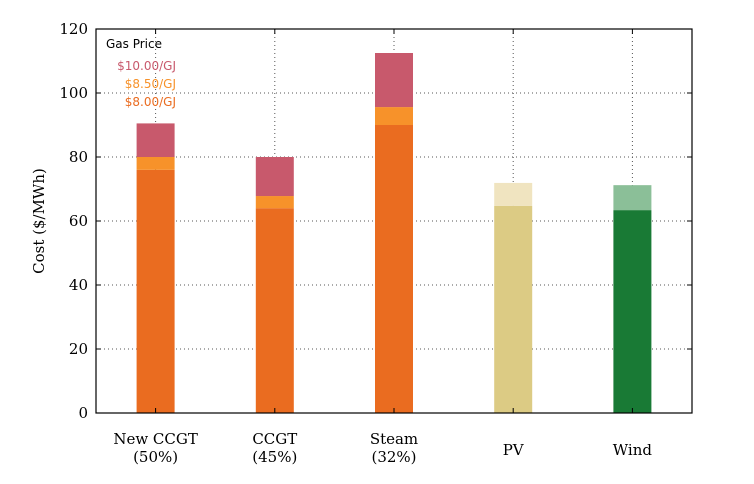 The image size is (754, 484). Describe the element at coordinates (73, 29) in the screenshot. I see `y-tick-label: 120` at that location.